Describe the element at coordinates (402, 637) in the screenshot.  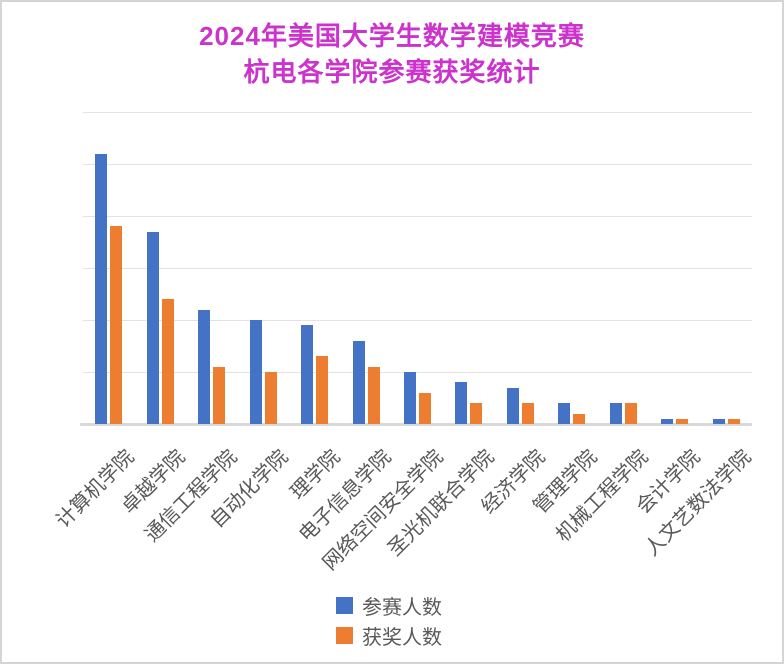
I see `legend-label-winners: 获奖人数` at that location.